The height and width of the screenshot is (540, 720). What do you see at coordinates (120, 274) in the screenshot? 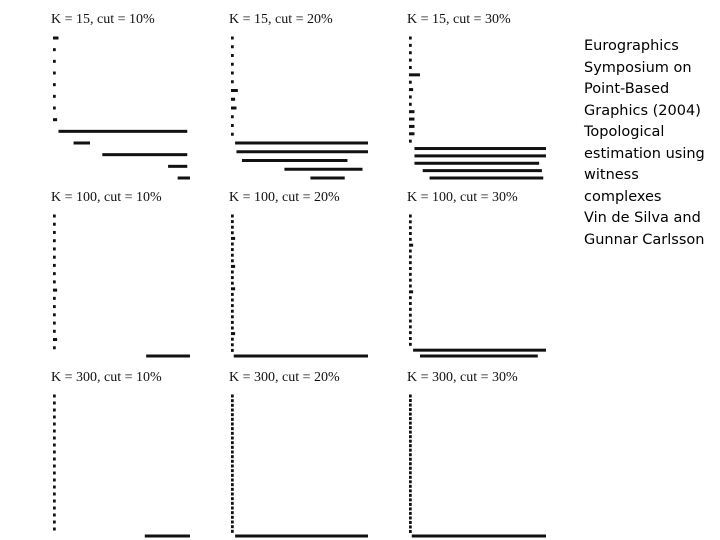
I see `barcode-panel: K = 100, cut = 10%` at bounding box center [120, 274].